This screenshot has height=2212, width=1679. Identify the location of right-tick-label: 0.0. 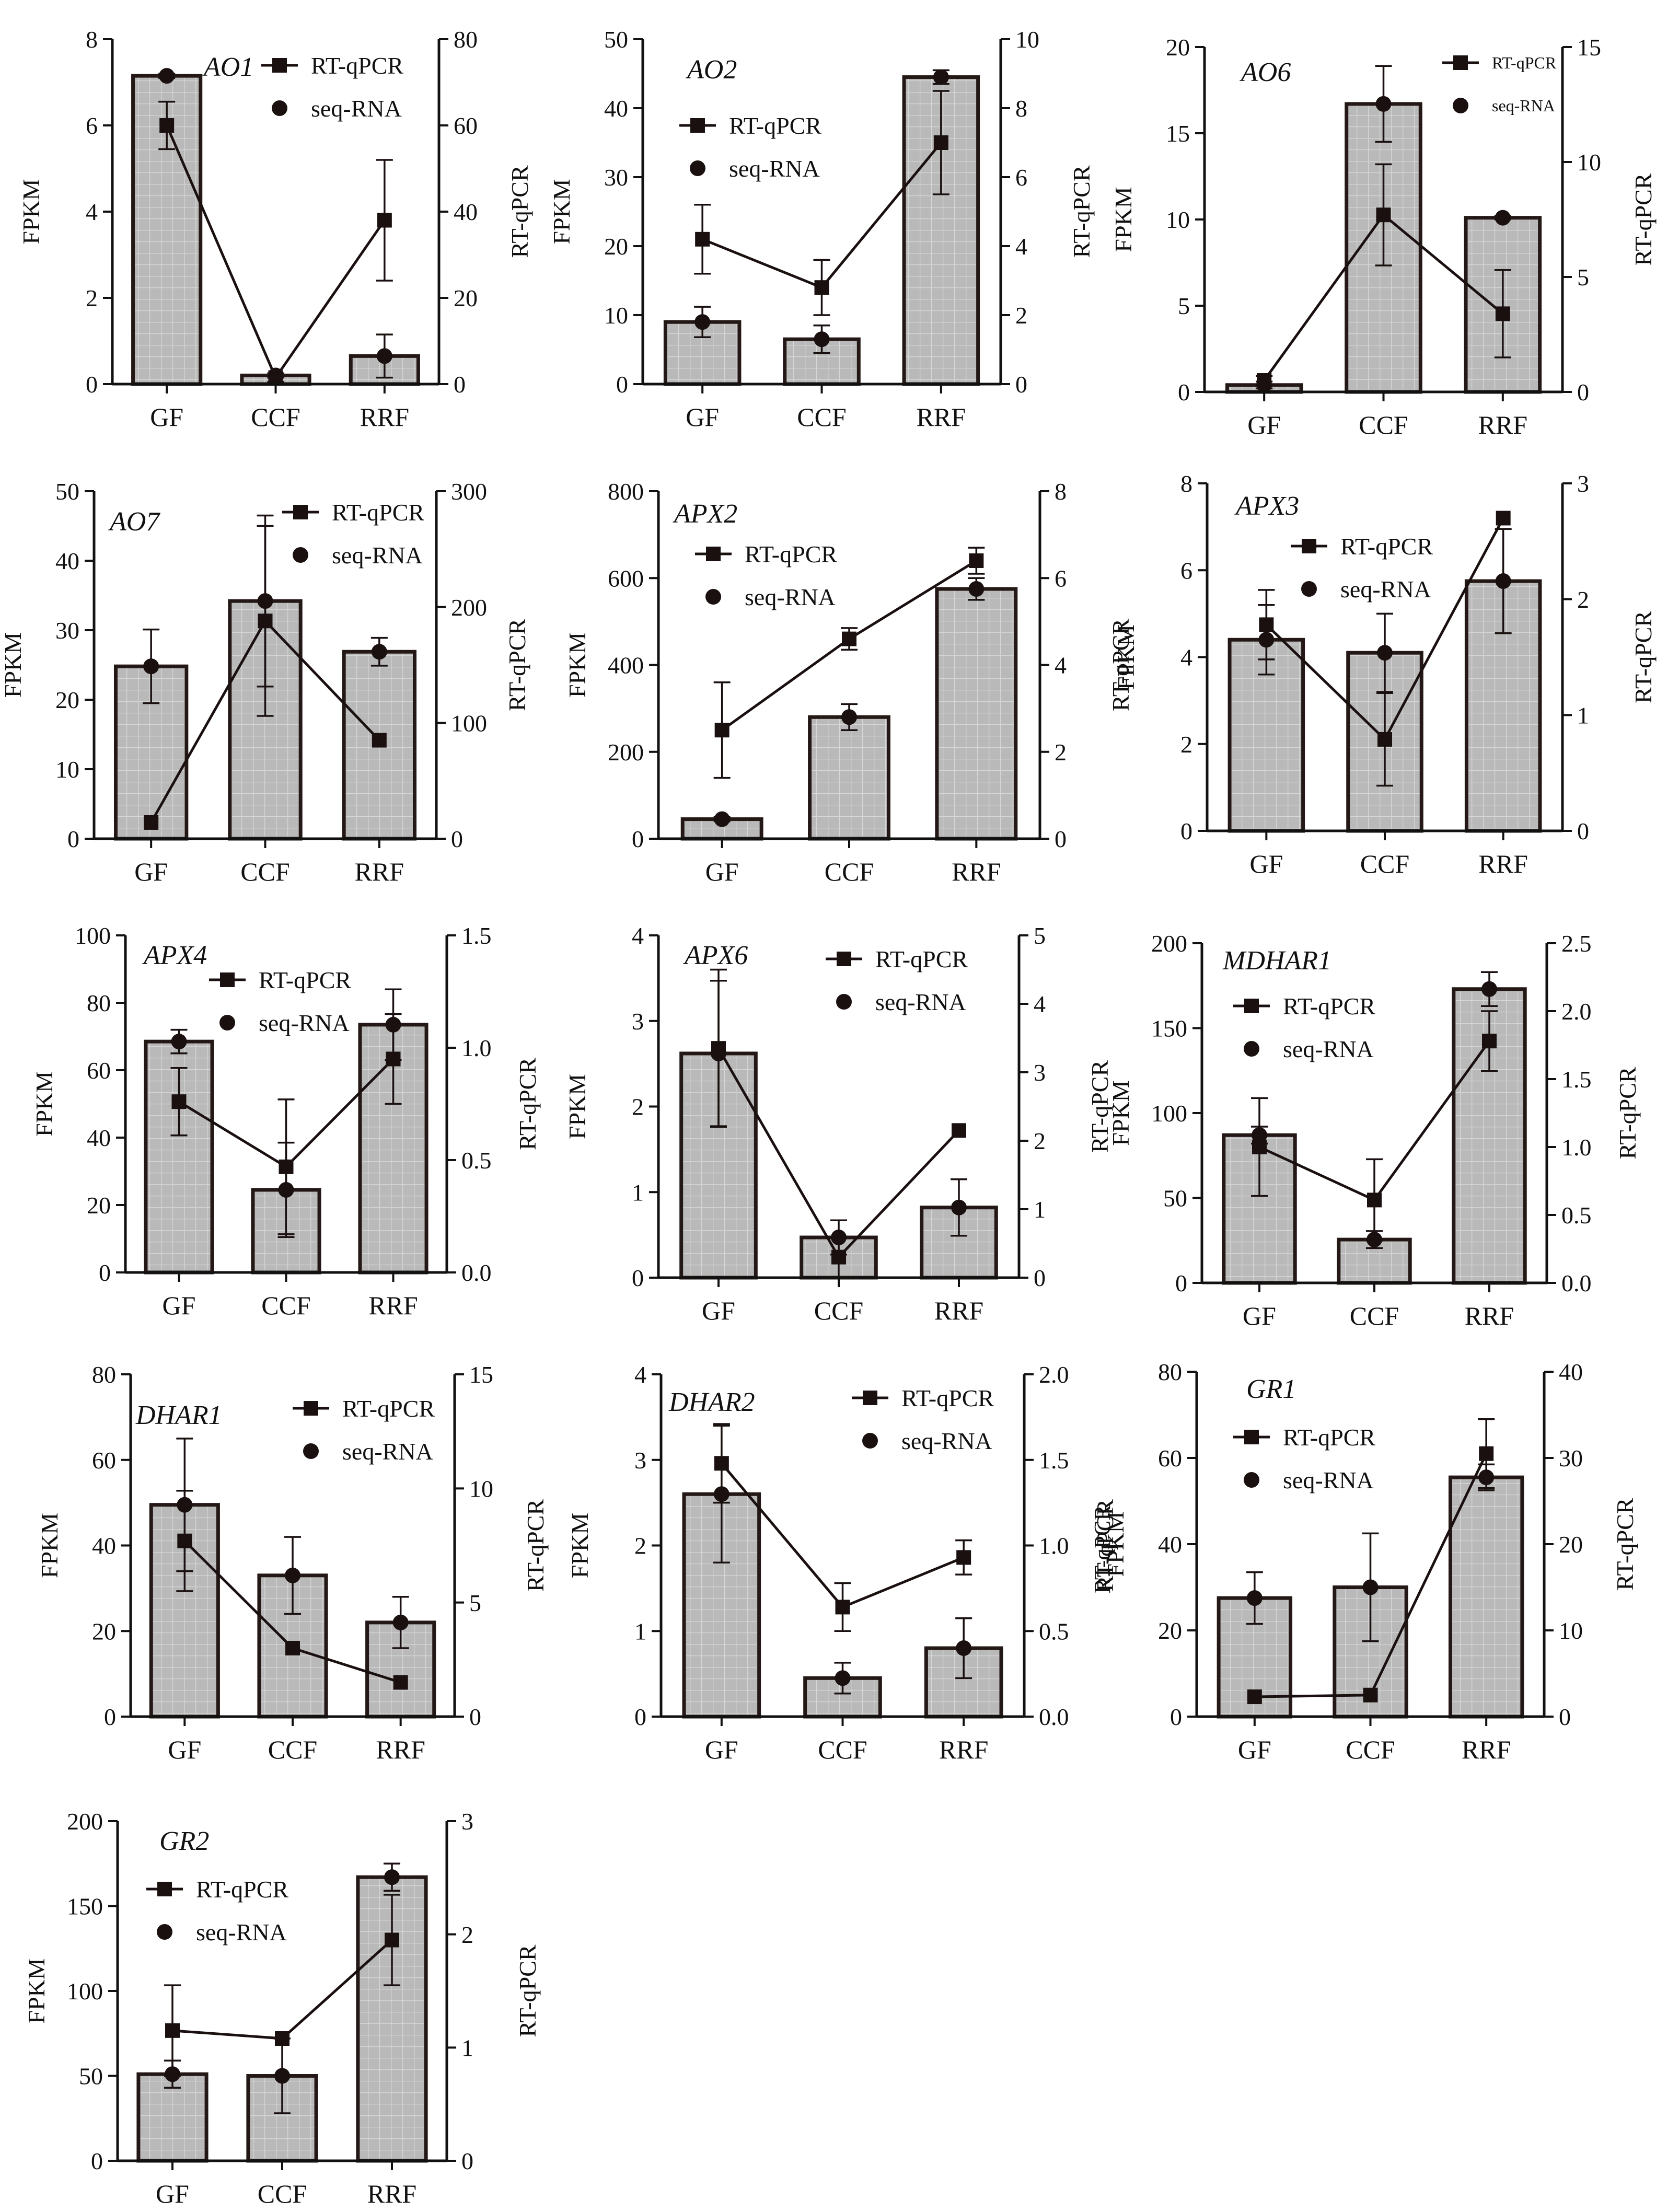
(476, 1272).